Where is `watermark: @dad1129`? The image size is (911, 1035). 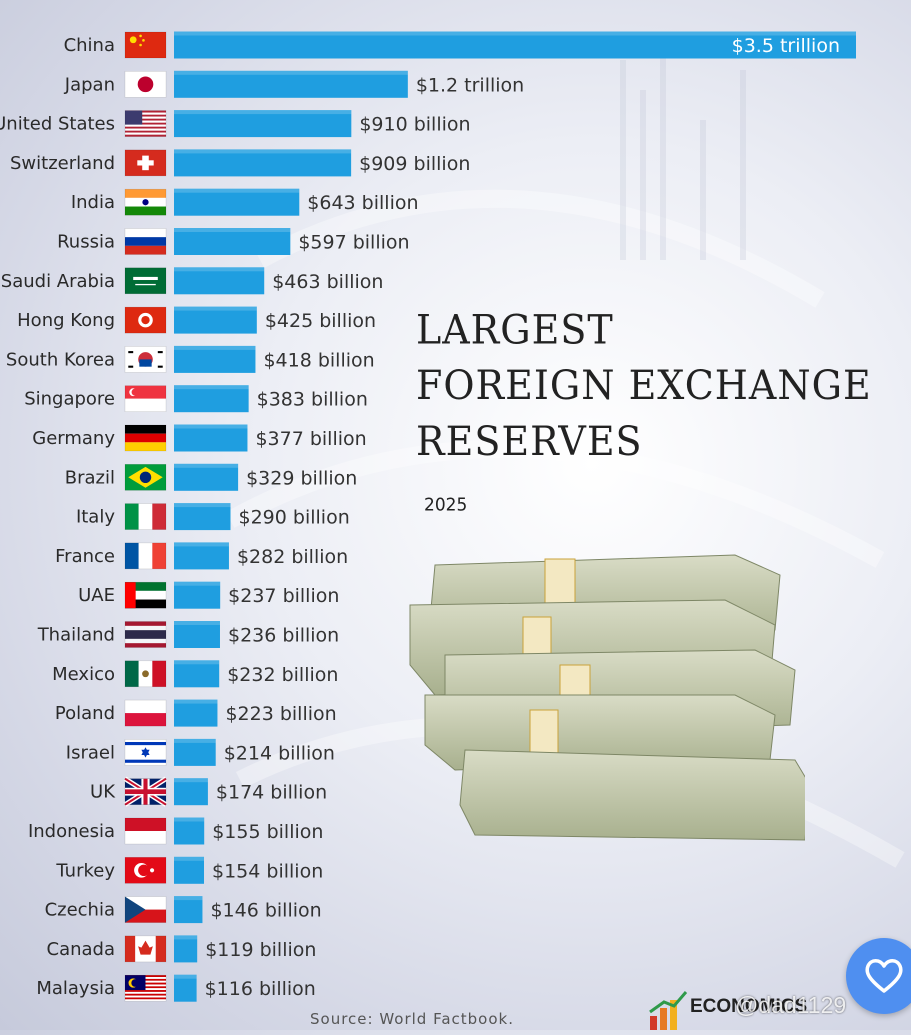
watermark: @dad1129 is located at coordinates (791, 1005).